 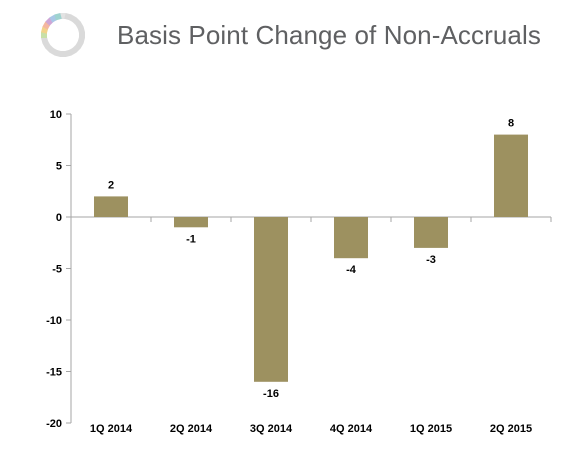 What do you see at coordinates (59, 218) in the screenshot?
I see `y-tick-label: 0` at bounding box center [59, 218].